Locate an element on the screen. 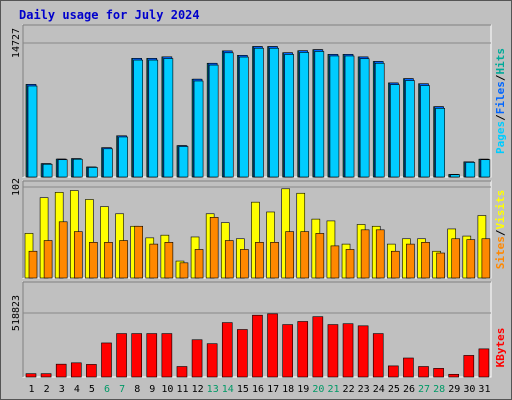  x-tick-label-day-7: 7 is located at coordinates (122, 389).